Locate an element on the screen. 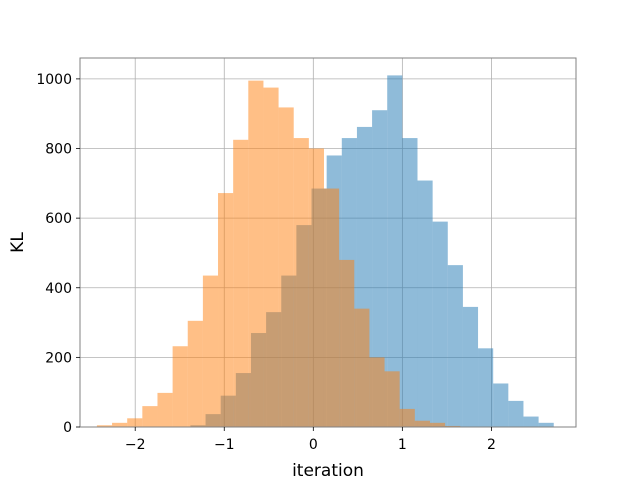 This screenshot has width=640, height=480. y-tick-label: 800 is located at coordinates (58, 150).